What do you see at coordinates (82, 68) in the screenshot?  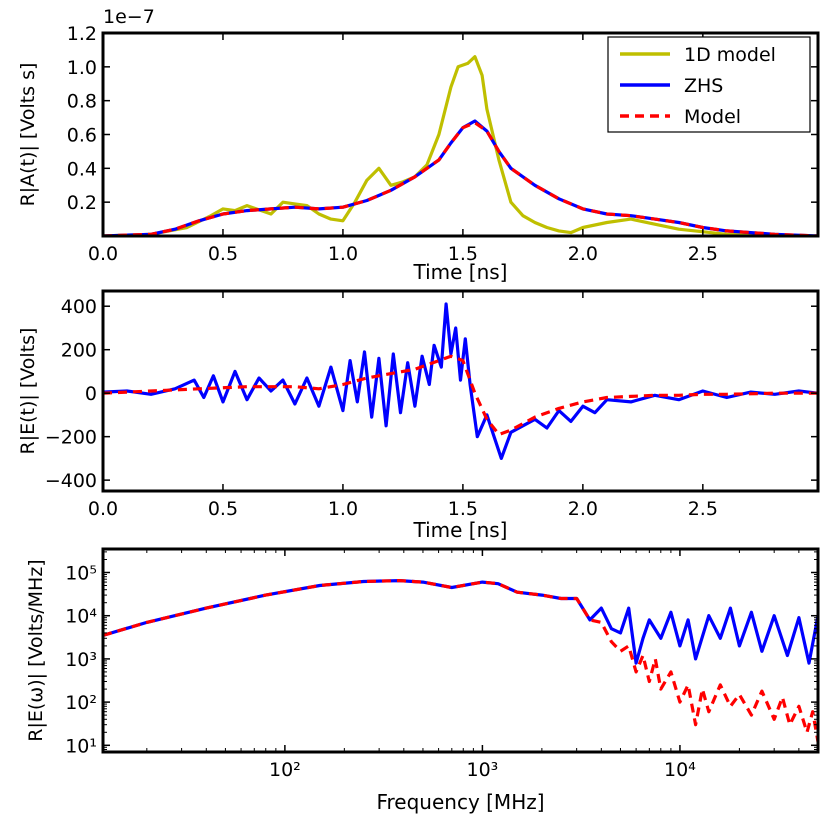 I see `y-tick-label: 1.0` at bounding box center [82, 68].